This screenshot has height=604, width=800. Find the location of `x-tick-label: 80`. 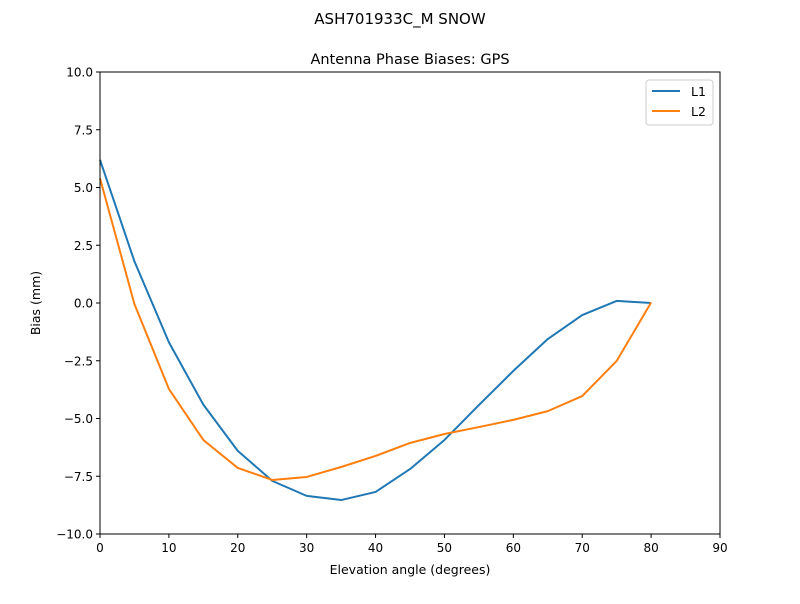

x-tick-label: 80 is located at coordinates (650, 548).